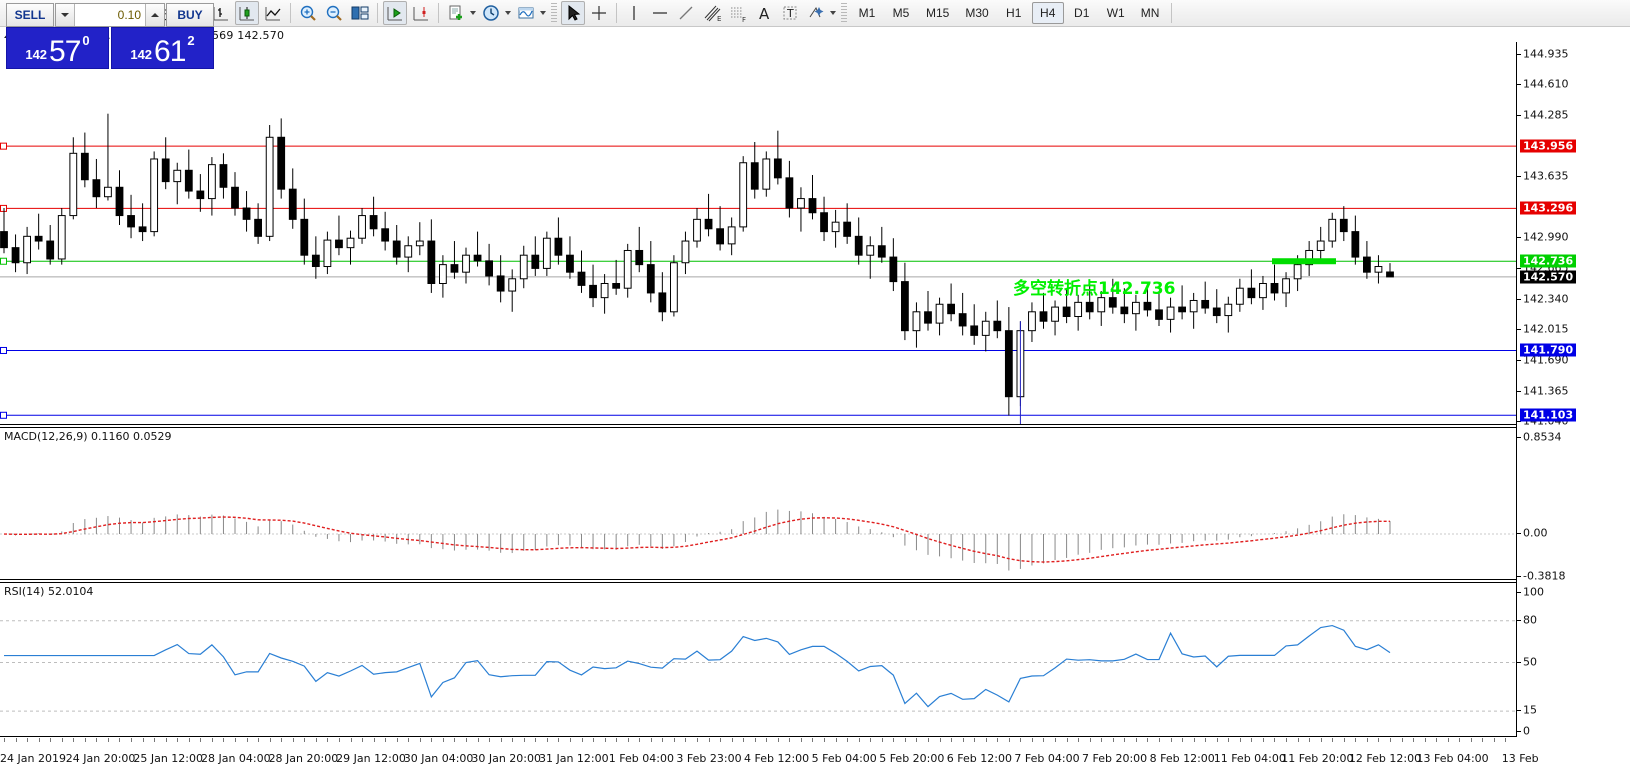 The width and height of the screenshot is (1630, 776). What do you see at coordinates (1115, 13) in the screenshot?
I see `timeframe-w1: W1` at bounding box center [1115, 13].